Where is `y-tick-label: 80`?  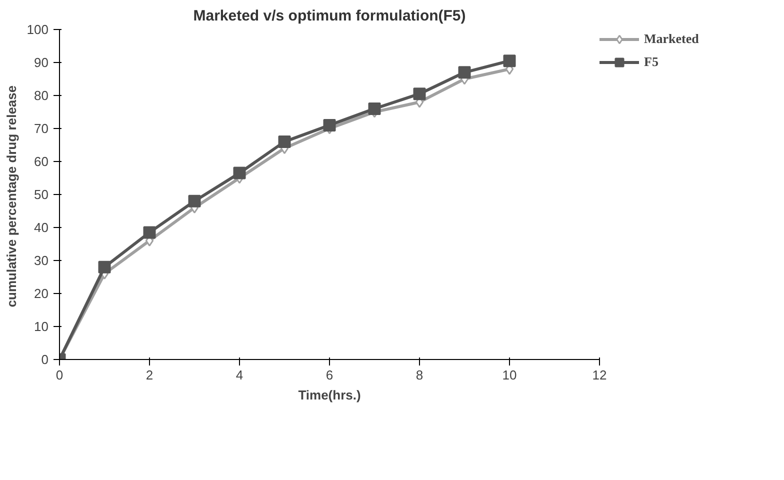 y-tick-label: 80 is located at coordinates (41, 95).